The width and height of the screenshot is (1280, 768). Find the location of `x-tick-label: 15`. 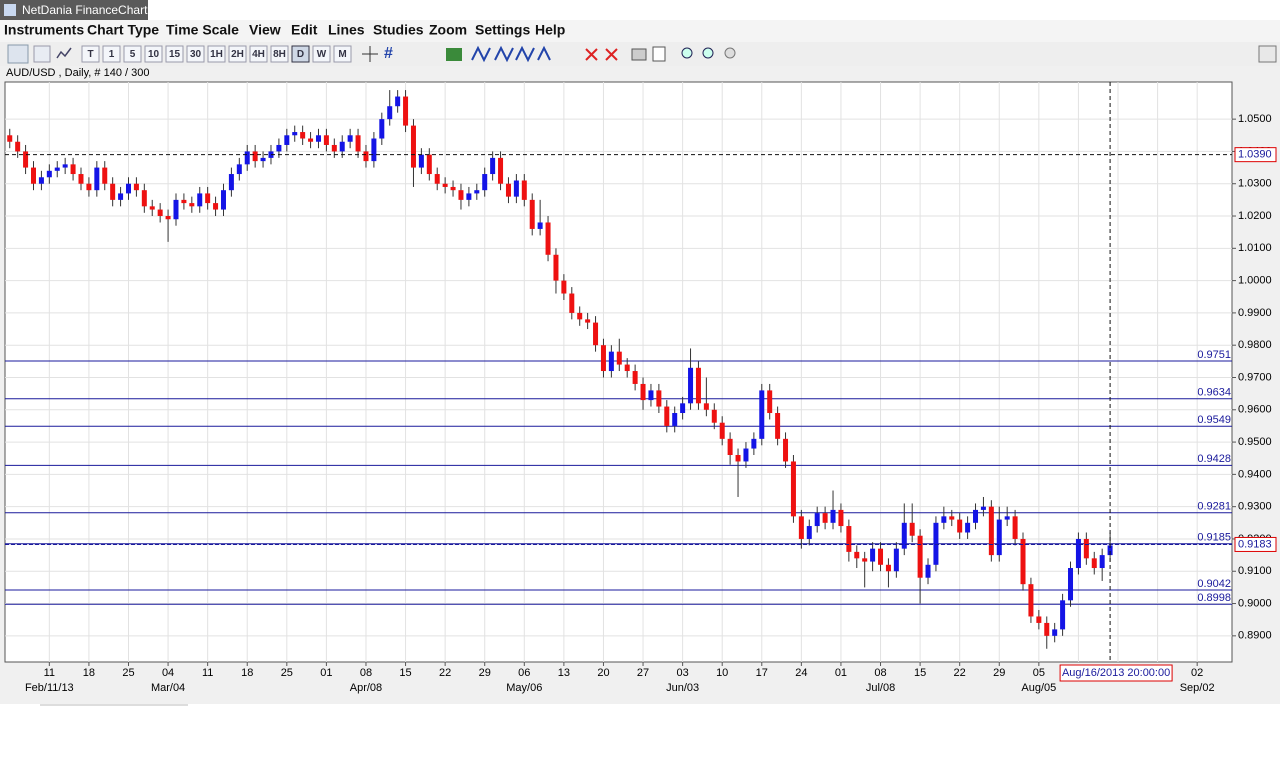

x-tick-label: 15 is located at coordinates (405, 673).